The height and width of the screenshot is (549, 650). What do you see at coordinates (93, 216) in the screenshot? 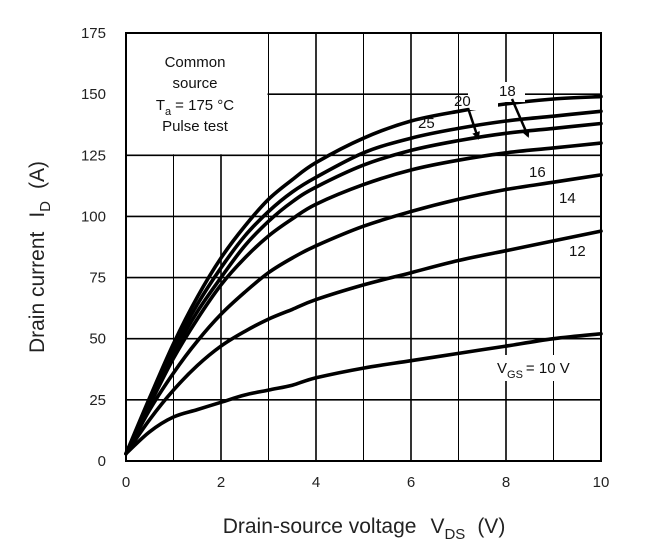
I see `y-tick-label: 100` at bounding box center [93, 216].